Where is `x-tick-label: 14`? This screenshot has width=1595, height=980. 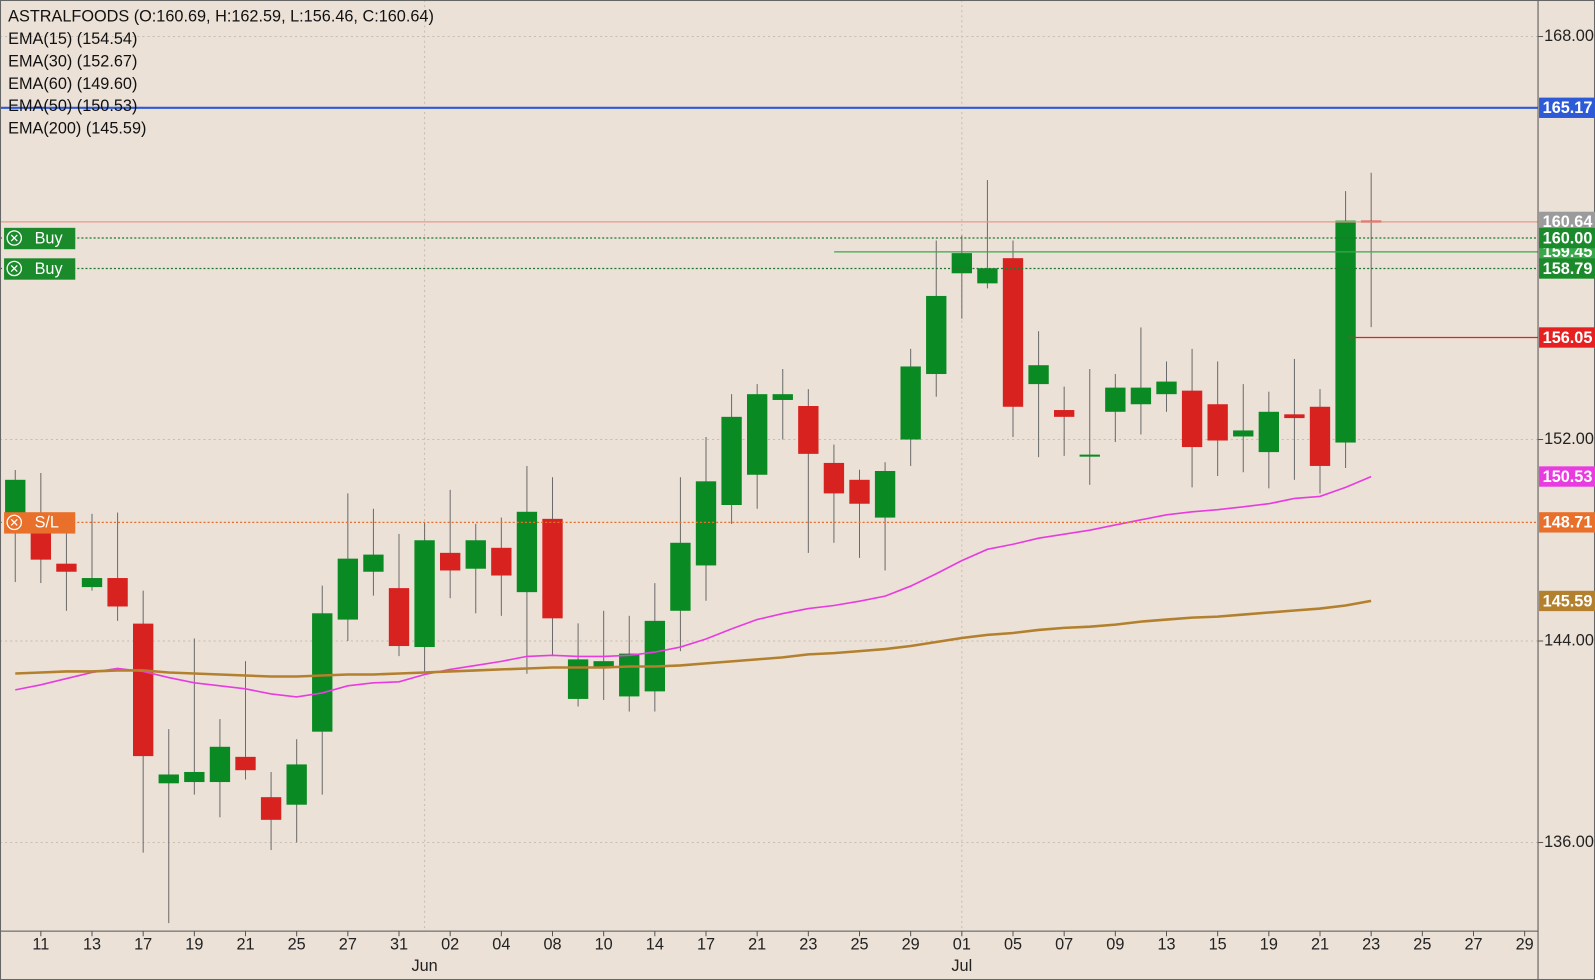 x-tick-label: 14 is located at coordinates (655, 945).